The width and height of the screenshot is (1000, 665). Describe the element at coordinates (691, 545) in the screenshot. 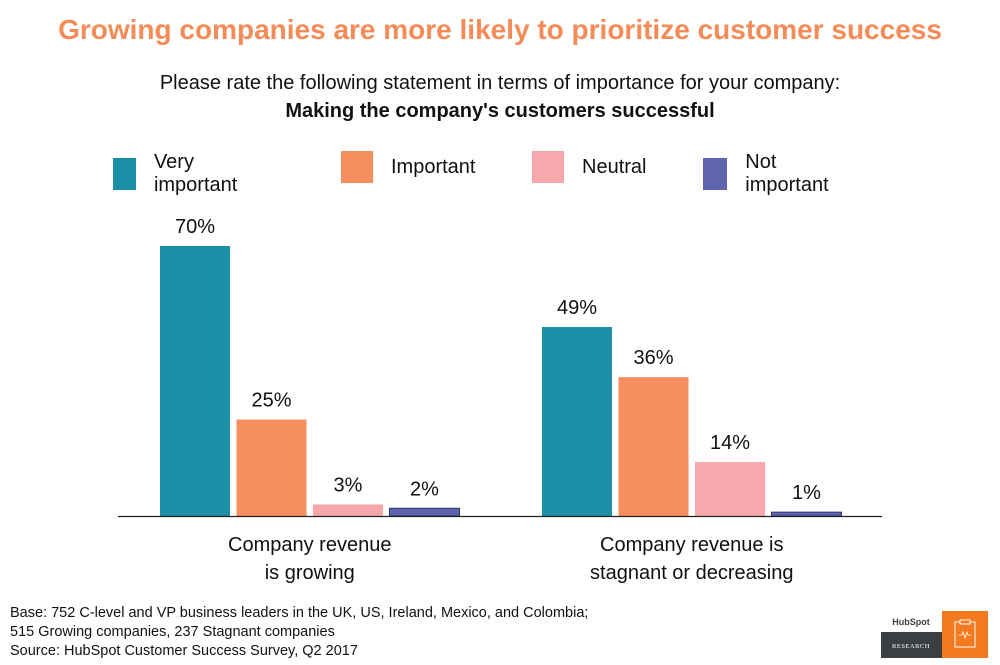

I see `category-label: Company revenue is` at that location.